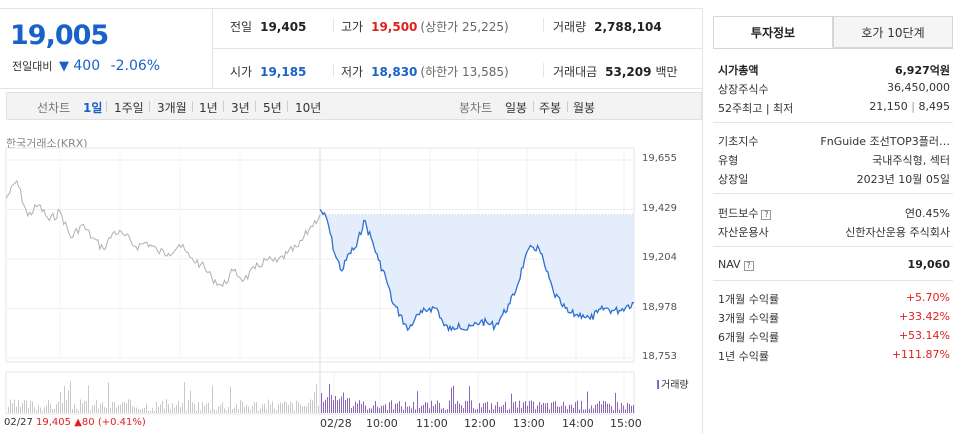 The height and width of the screenshot is (434, 966). Describe the element at coordinates (208, 108) in the screenshot. I see `tab-1year: 1년` at that location.